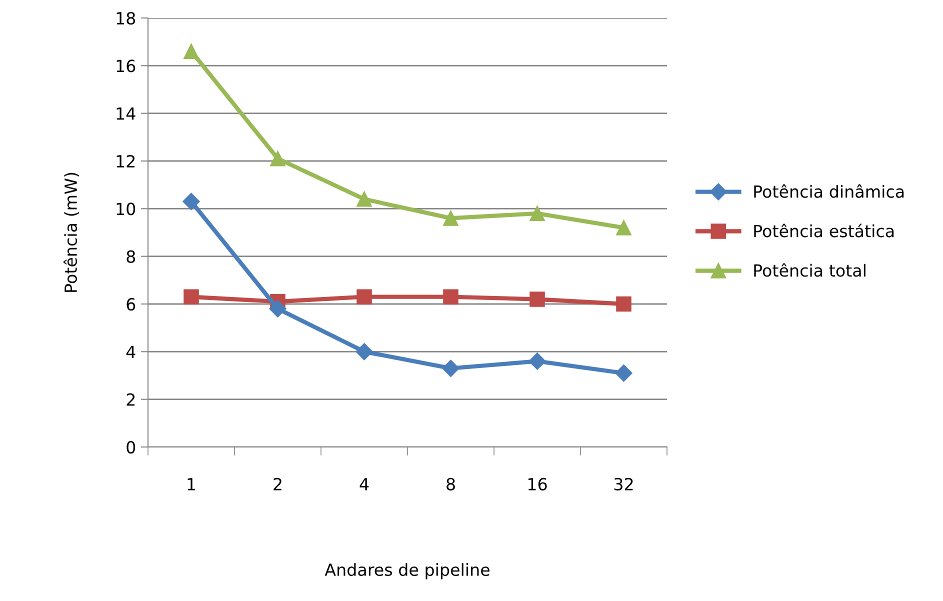  I want to click on y-tick-label: 0, so click(131, 447).